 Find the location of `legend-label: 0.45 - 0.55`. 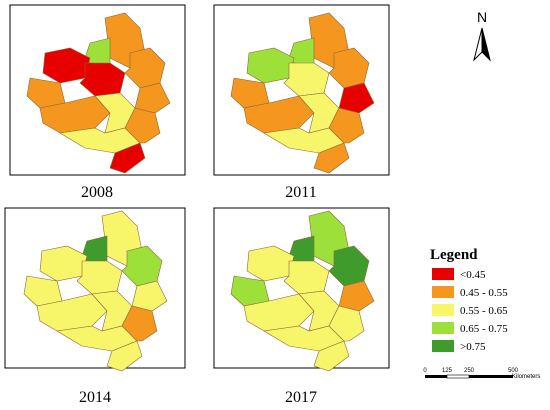

legend-label: 0.45 - 0.55 is located at coordinates (484, 293).